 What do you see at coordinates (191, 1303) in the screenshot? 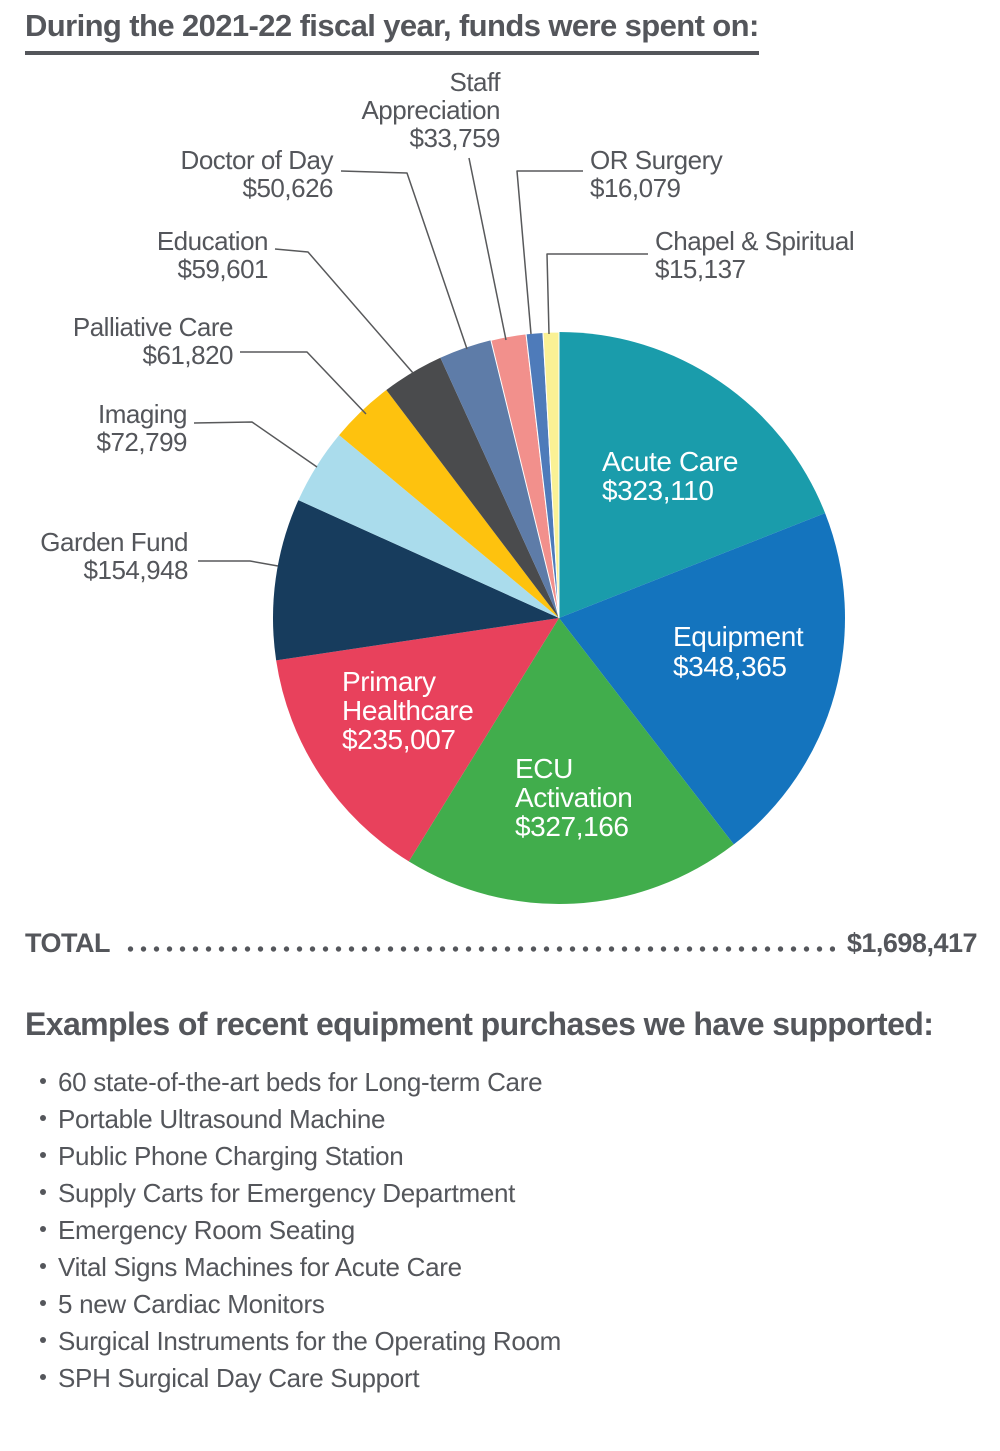
I see `bullet-text: 5 new Cardiac Monitors` at bounding box center [191, 1303].